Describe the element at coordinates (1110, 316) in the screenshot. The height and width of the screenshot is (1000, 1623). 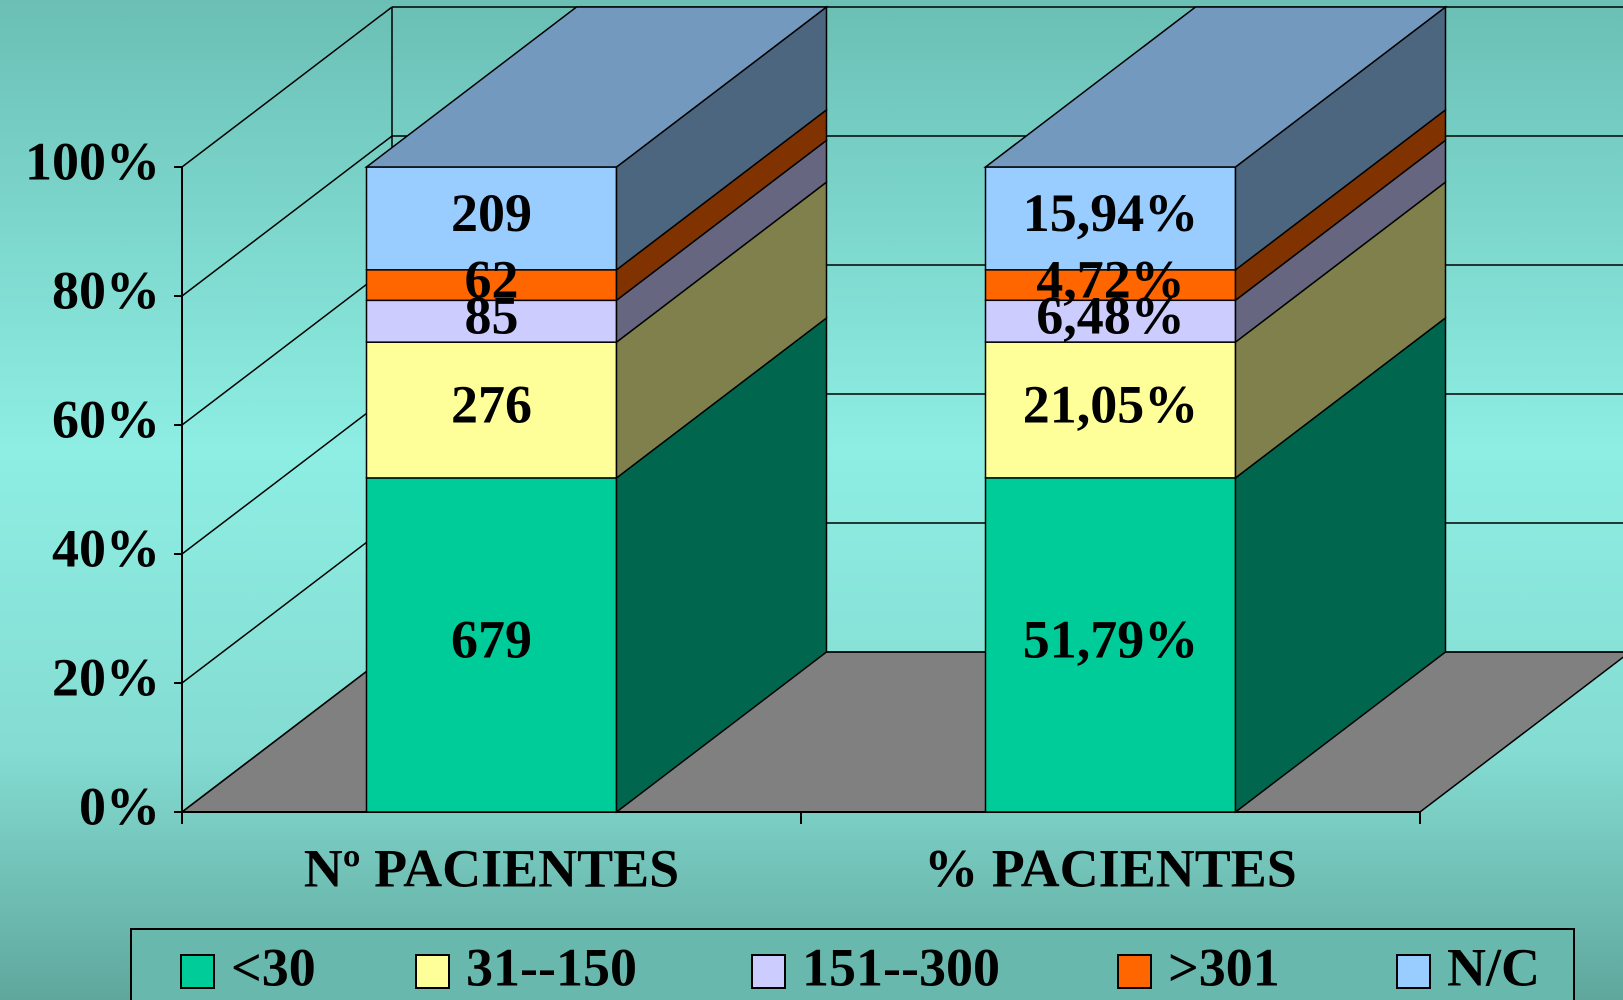
I see `data-label: 6,48%` at that location.